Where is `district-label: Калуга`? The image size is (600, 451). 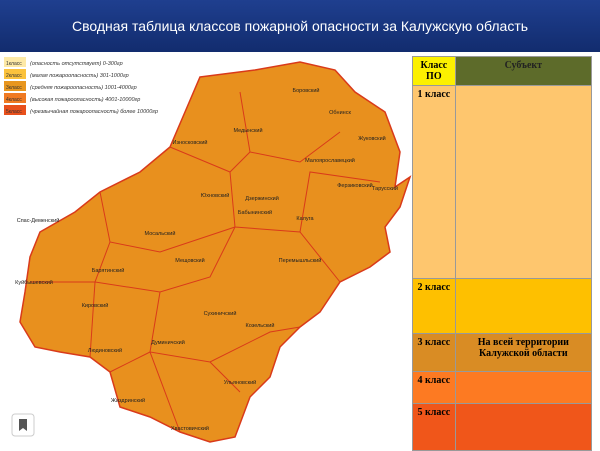
district-label: Калуга is located at coordinates (305, 219).